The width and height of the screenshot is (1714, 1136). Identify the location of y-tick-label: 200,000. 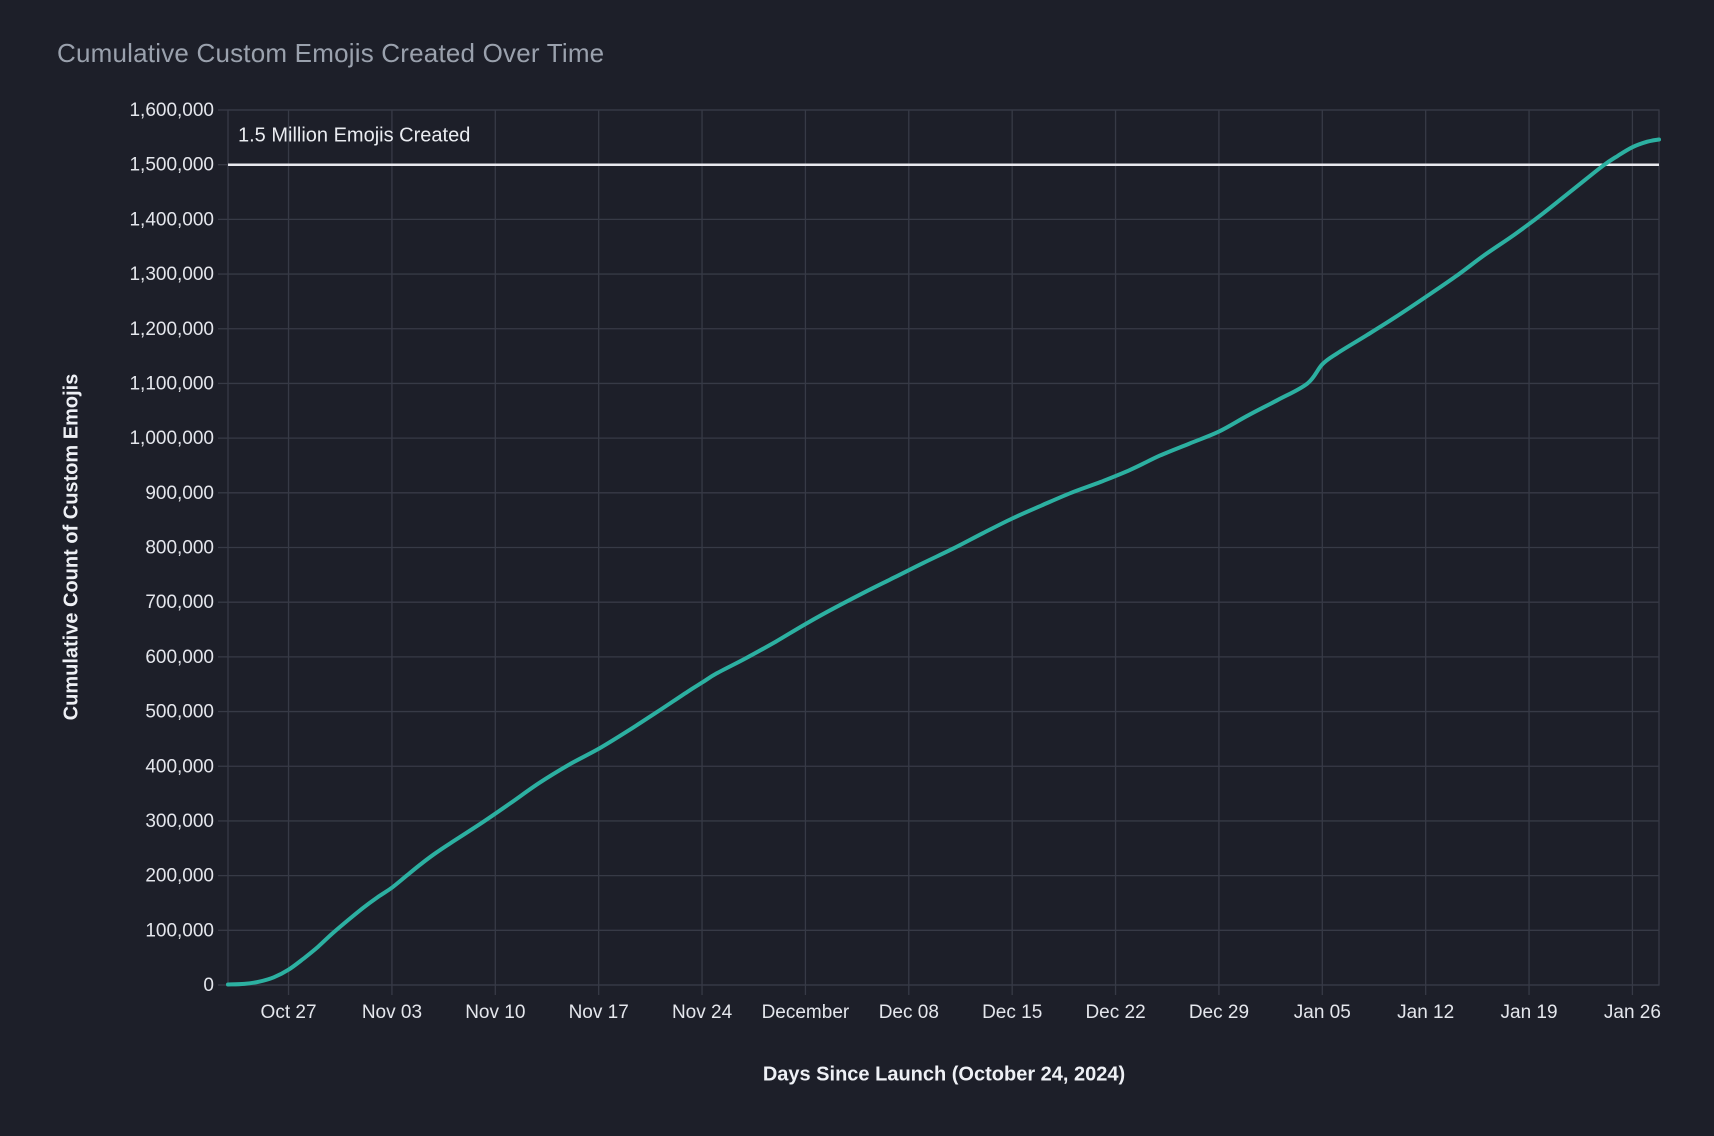
(179, 876).